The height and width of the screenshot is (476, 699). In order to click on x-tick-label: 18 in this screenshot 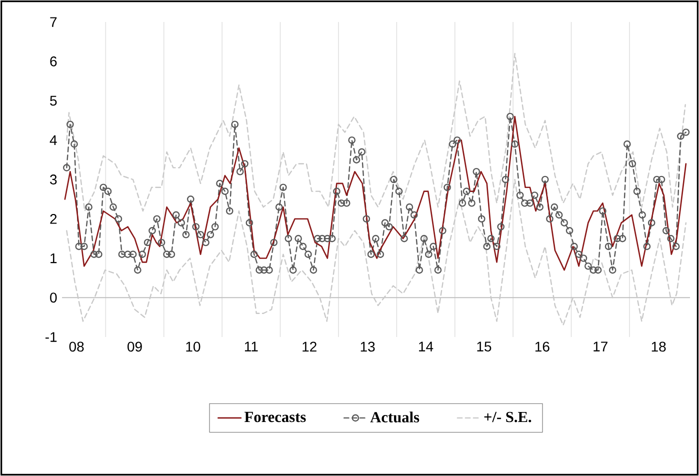, I will do `click(659, 347)`.